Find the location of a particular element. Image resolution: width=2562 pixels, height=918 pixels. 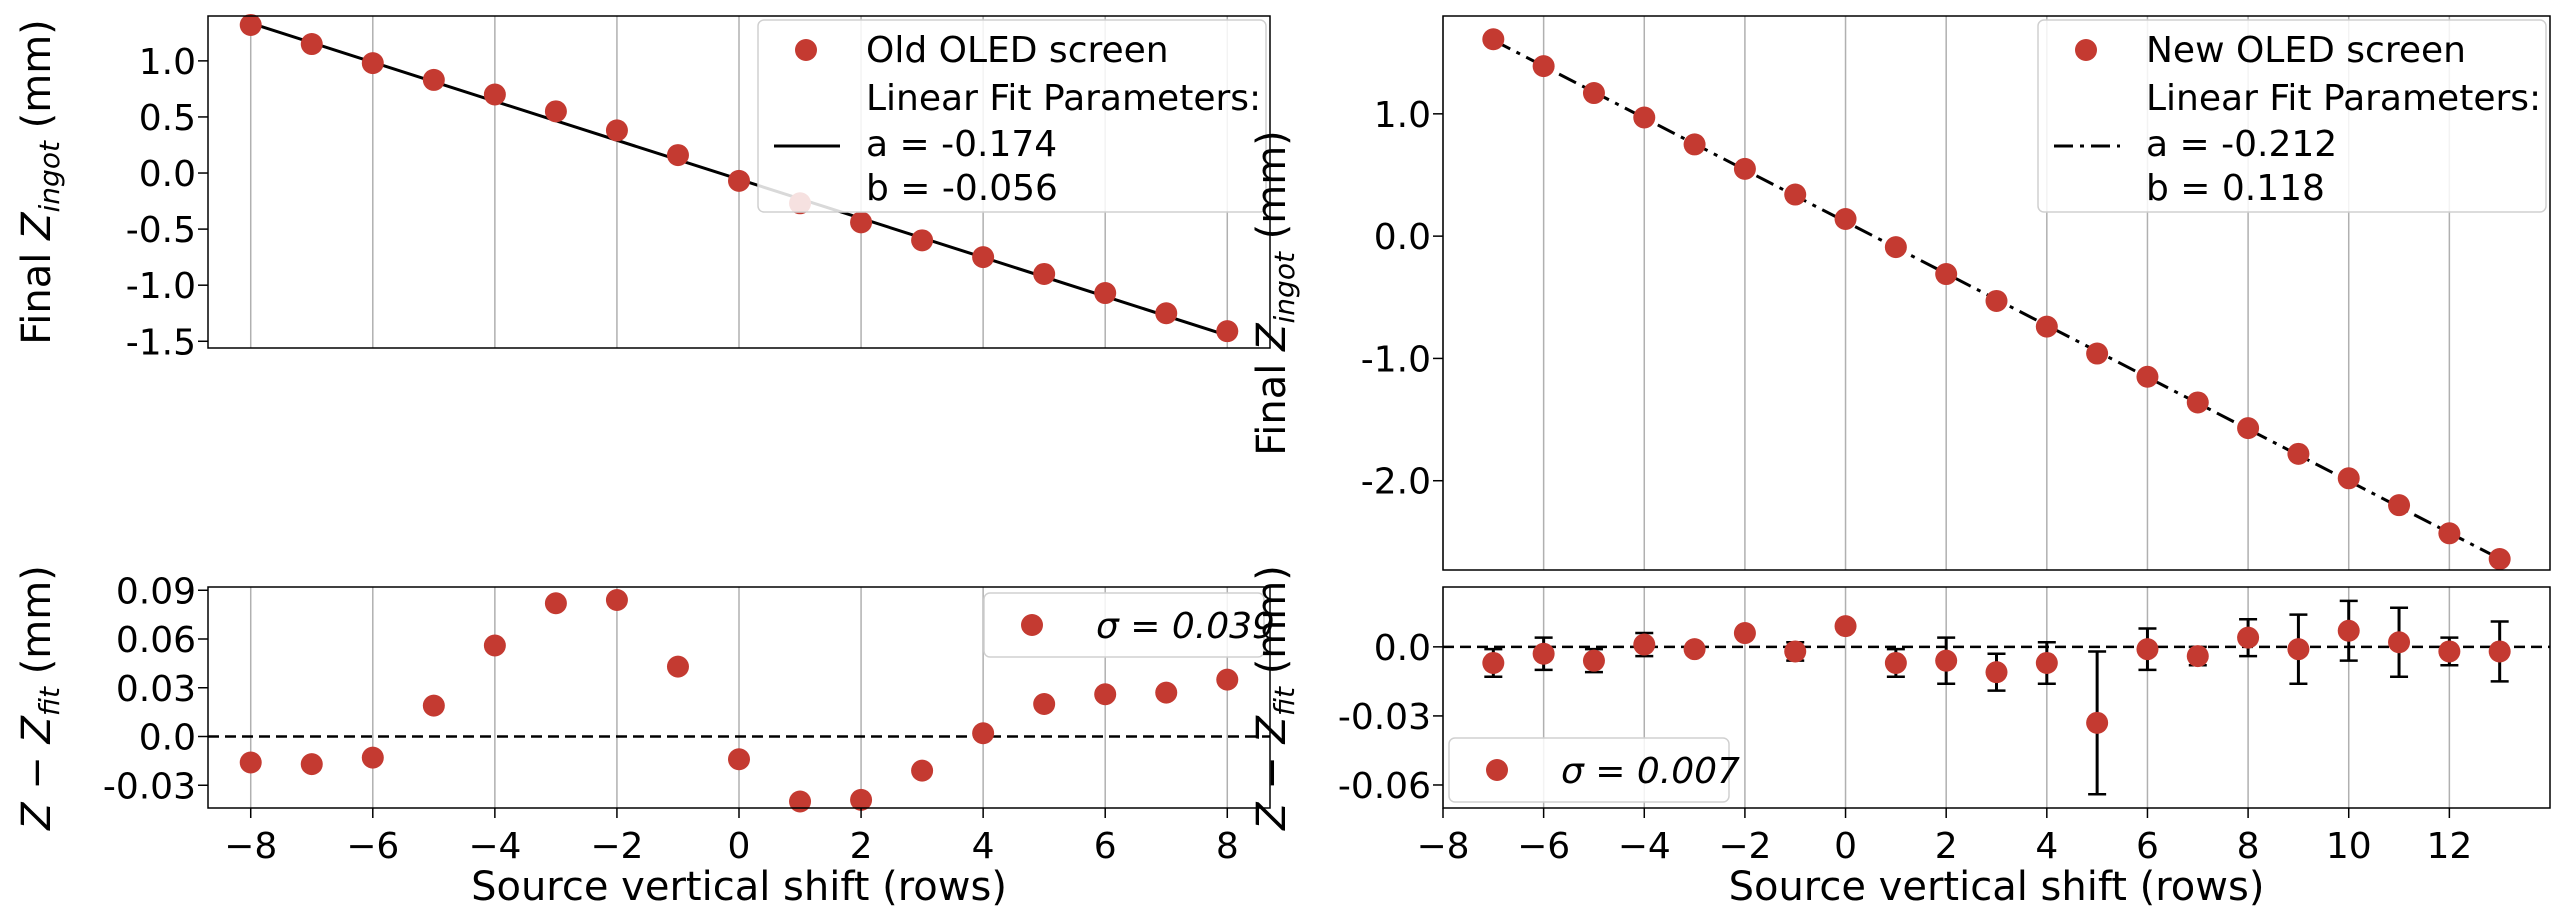

left-xtick-label: −2 is located at coordinates (616, 846).